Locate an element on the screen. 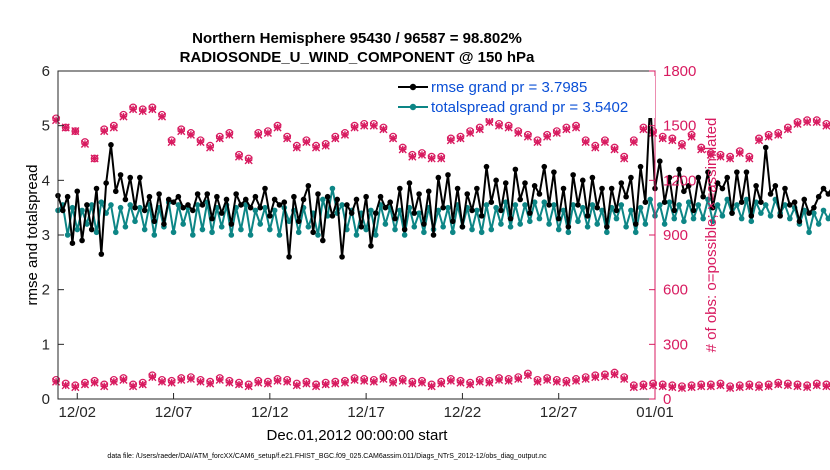 This screenshot has height=470, width=830. y-tick-label: 1 is located at coordinates (46, 344).